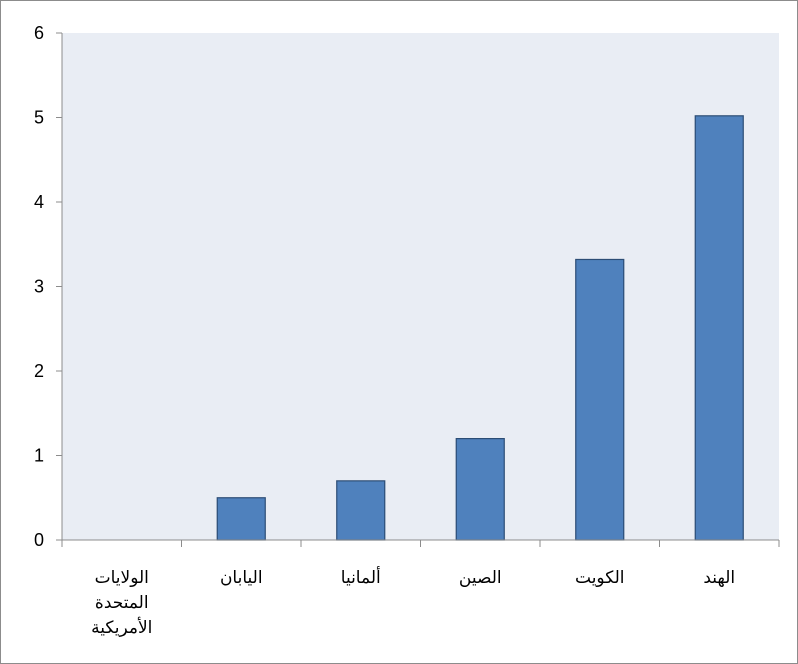  What do you see at coordinates (241, 578) in the screenshot?
I see `x-category-label: اليابان` at bounding box center [241, 578].